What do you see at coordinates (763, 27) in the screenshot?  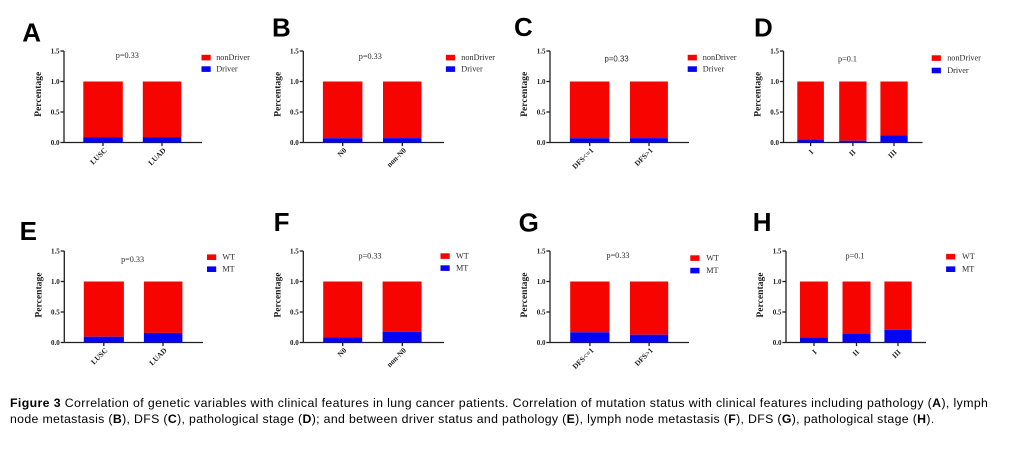 I see `svg-text: D` at bounding box center [763, 27].